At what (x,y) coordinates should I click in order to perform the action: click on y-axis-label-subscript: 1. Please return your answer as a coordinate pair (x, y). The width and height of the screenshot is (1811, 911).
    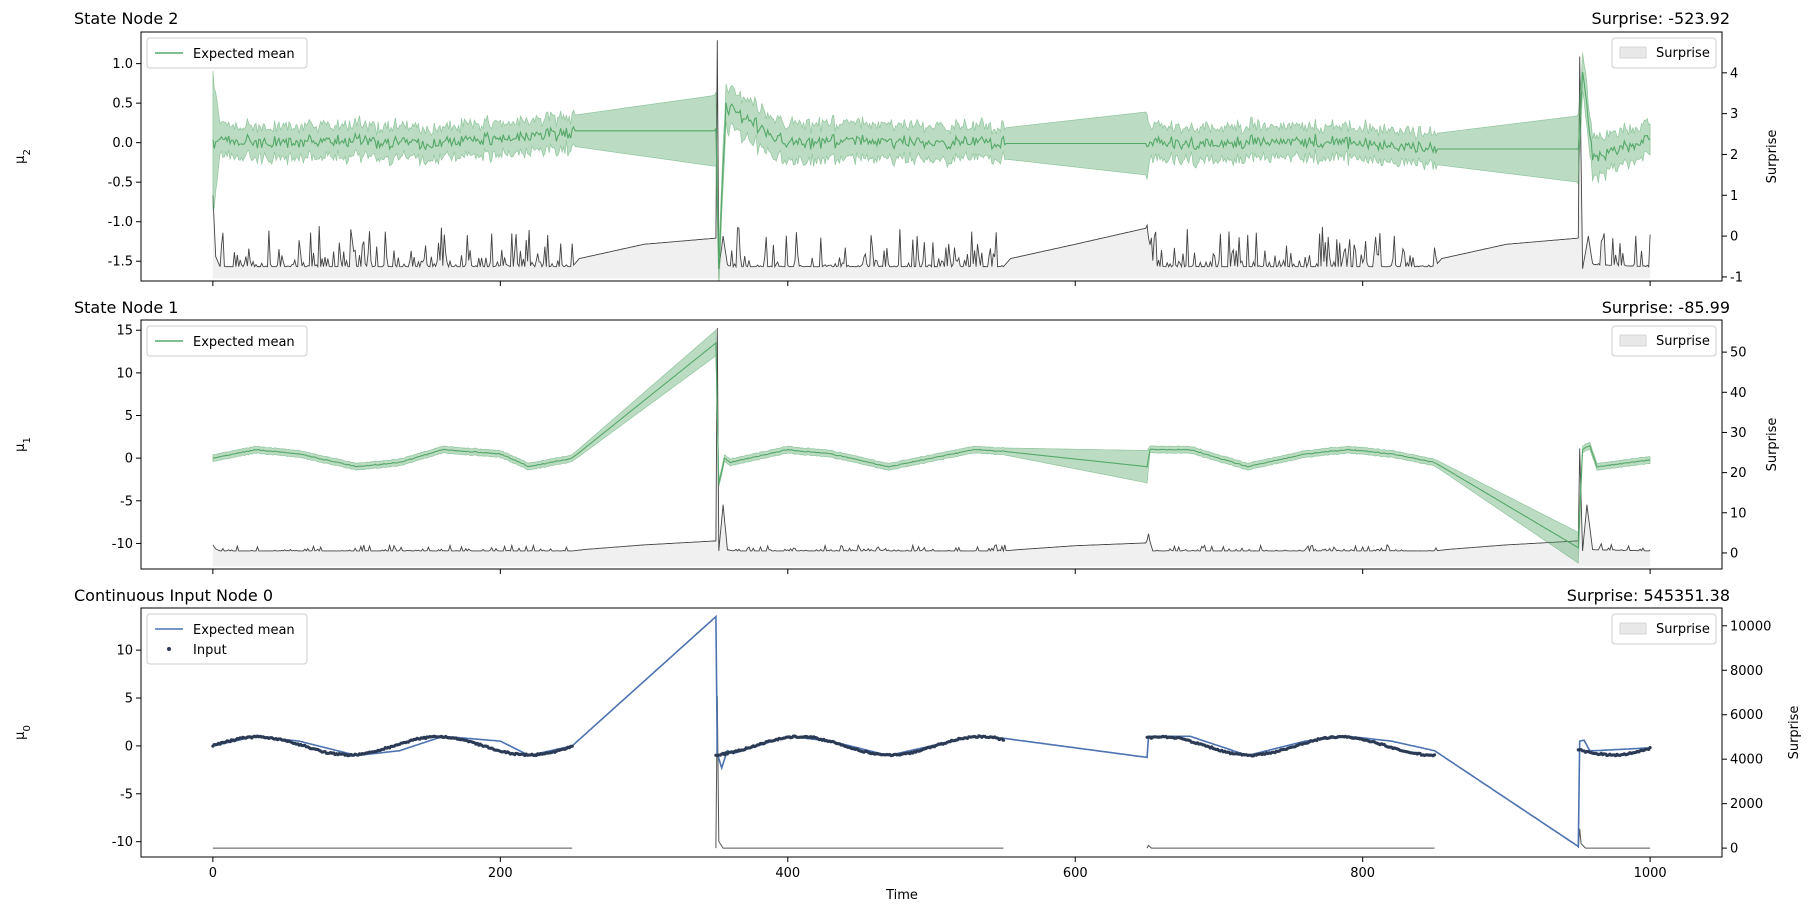
    Looking at the image, I should click on (27, 440).